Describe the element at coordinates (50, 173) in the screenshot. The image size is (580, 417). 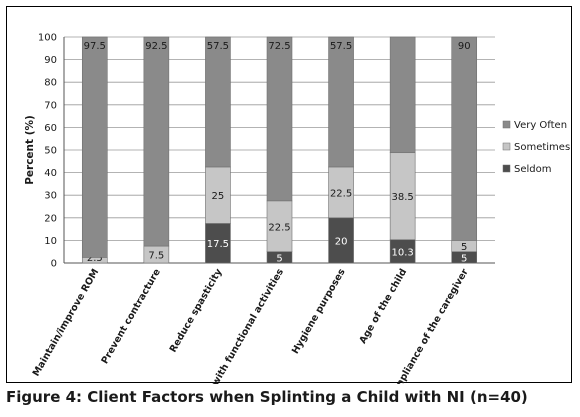
I see `y-tick-label: 40` at that location.